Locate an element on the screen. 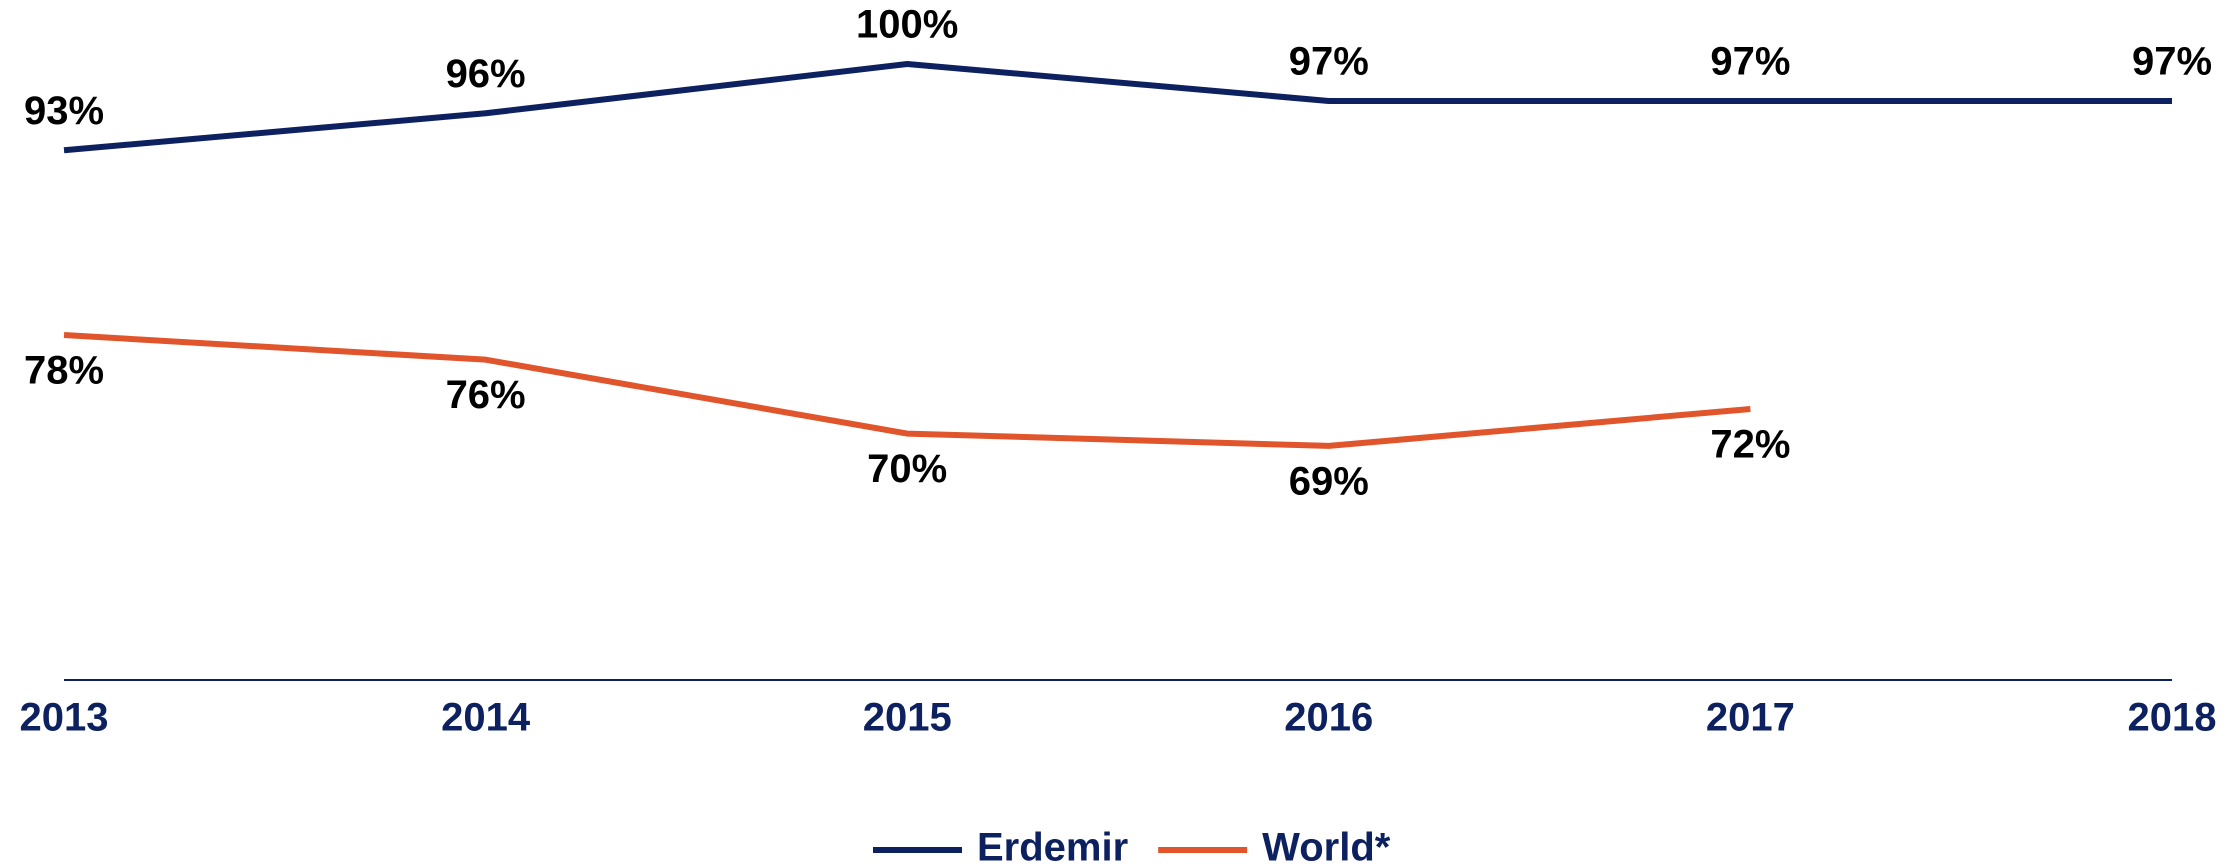 The width and height of the screenshot is (2234, 866). data-label: 93% is located at coordinates (64, 111).